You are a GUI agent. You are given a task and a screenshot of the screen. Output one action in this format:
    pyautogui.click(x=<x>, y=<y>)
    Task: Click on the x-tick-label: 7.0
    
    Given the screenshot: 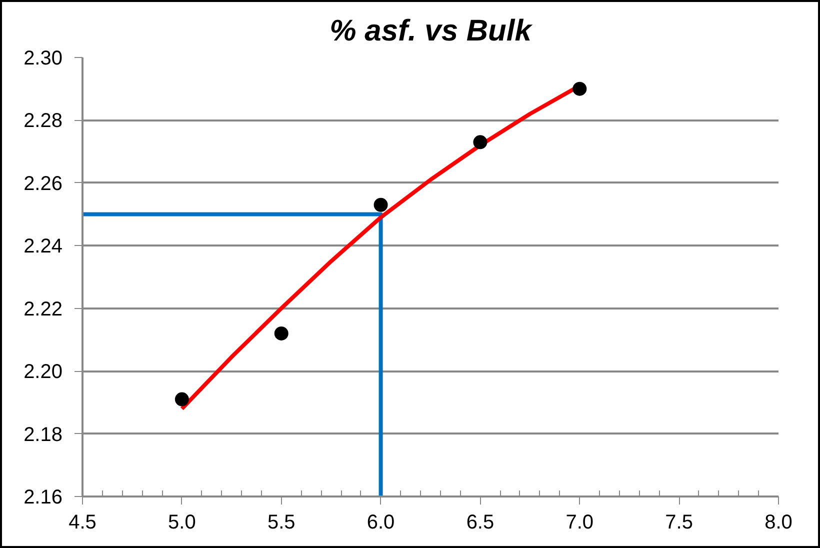 What is the action you would take?
    pyautogui.click(x=580, y=523)
    